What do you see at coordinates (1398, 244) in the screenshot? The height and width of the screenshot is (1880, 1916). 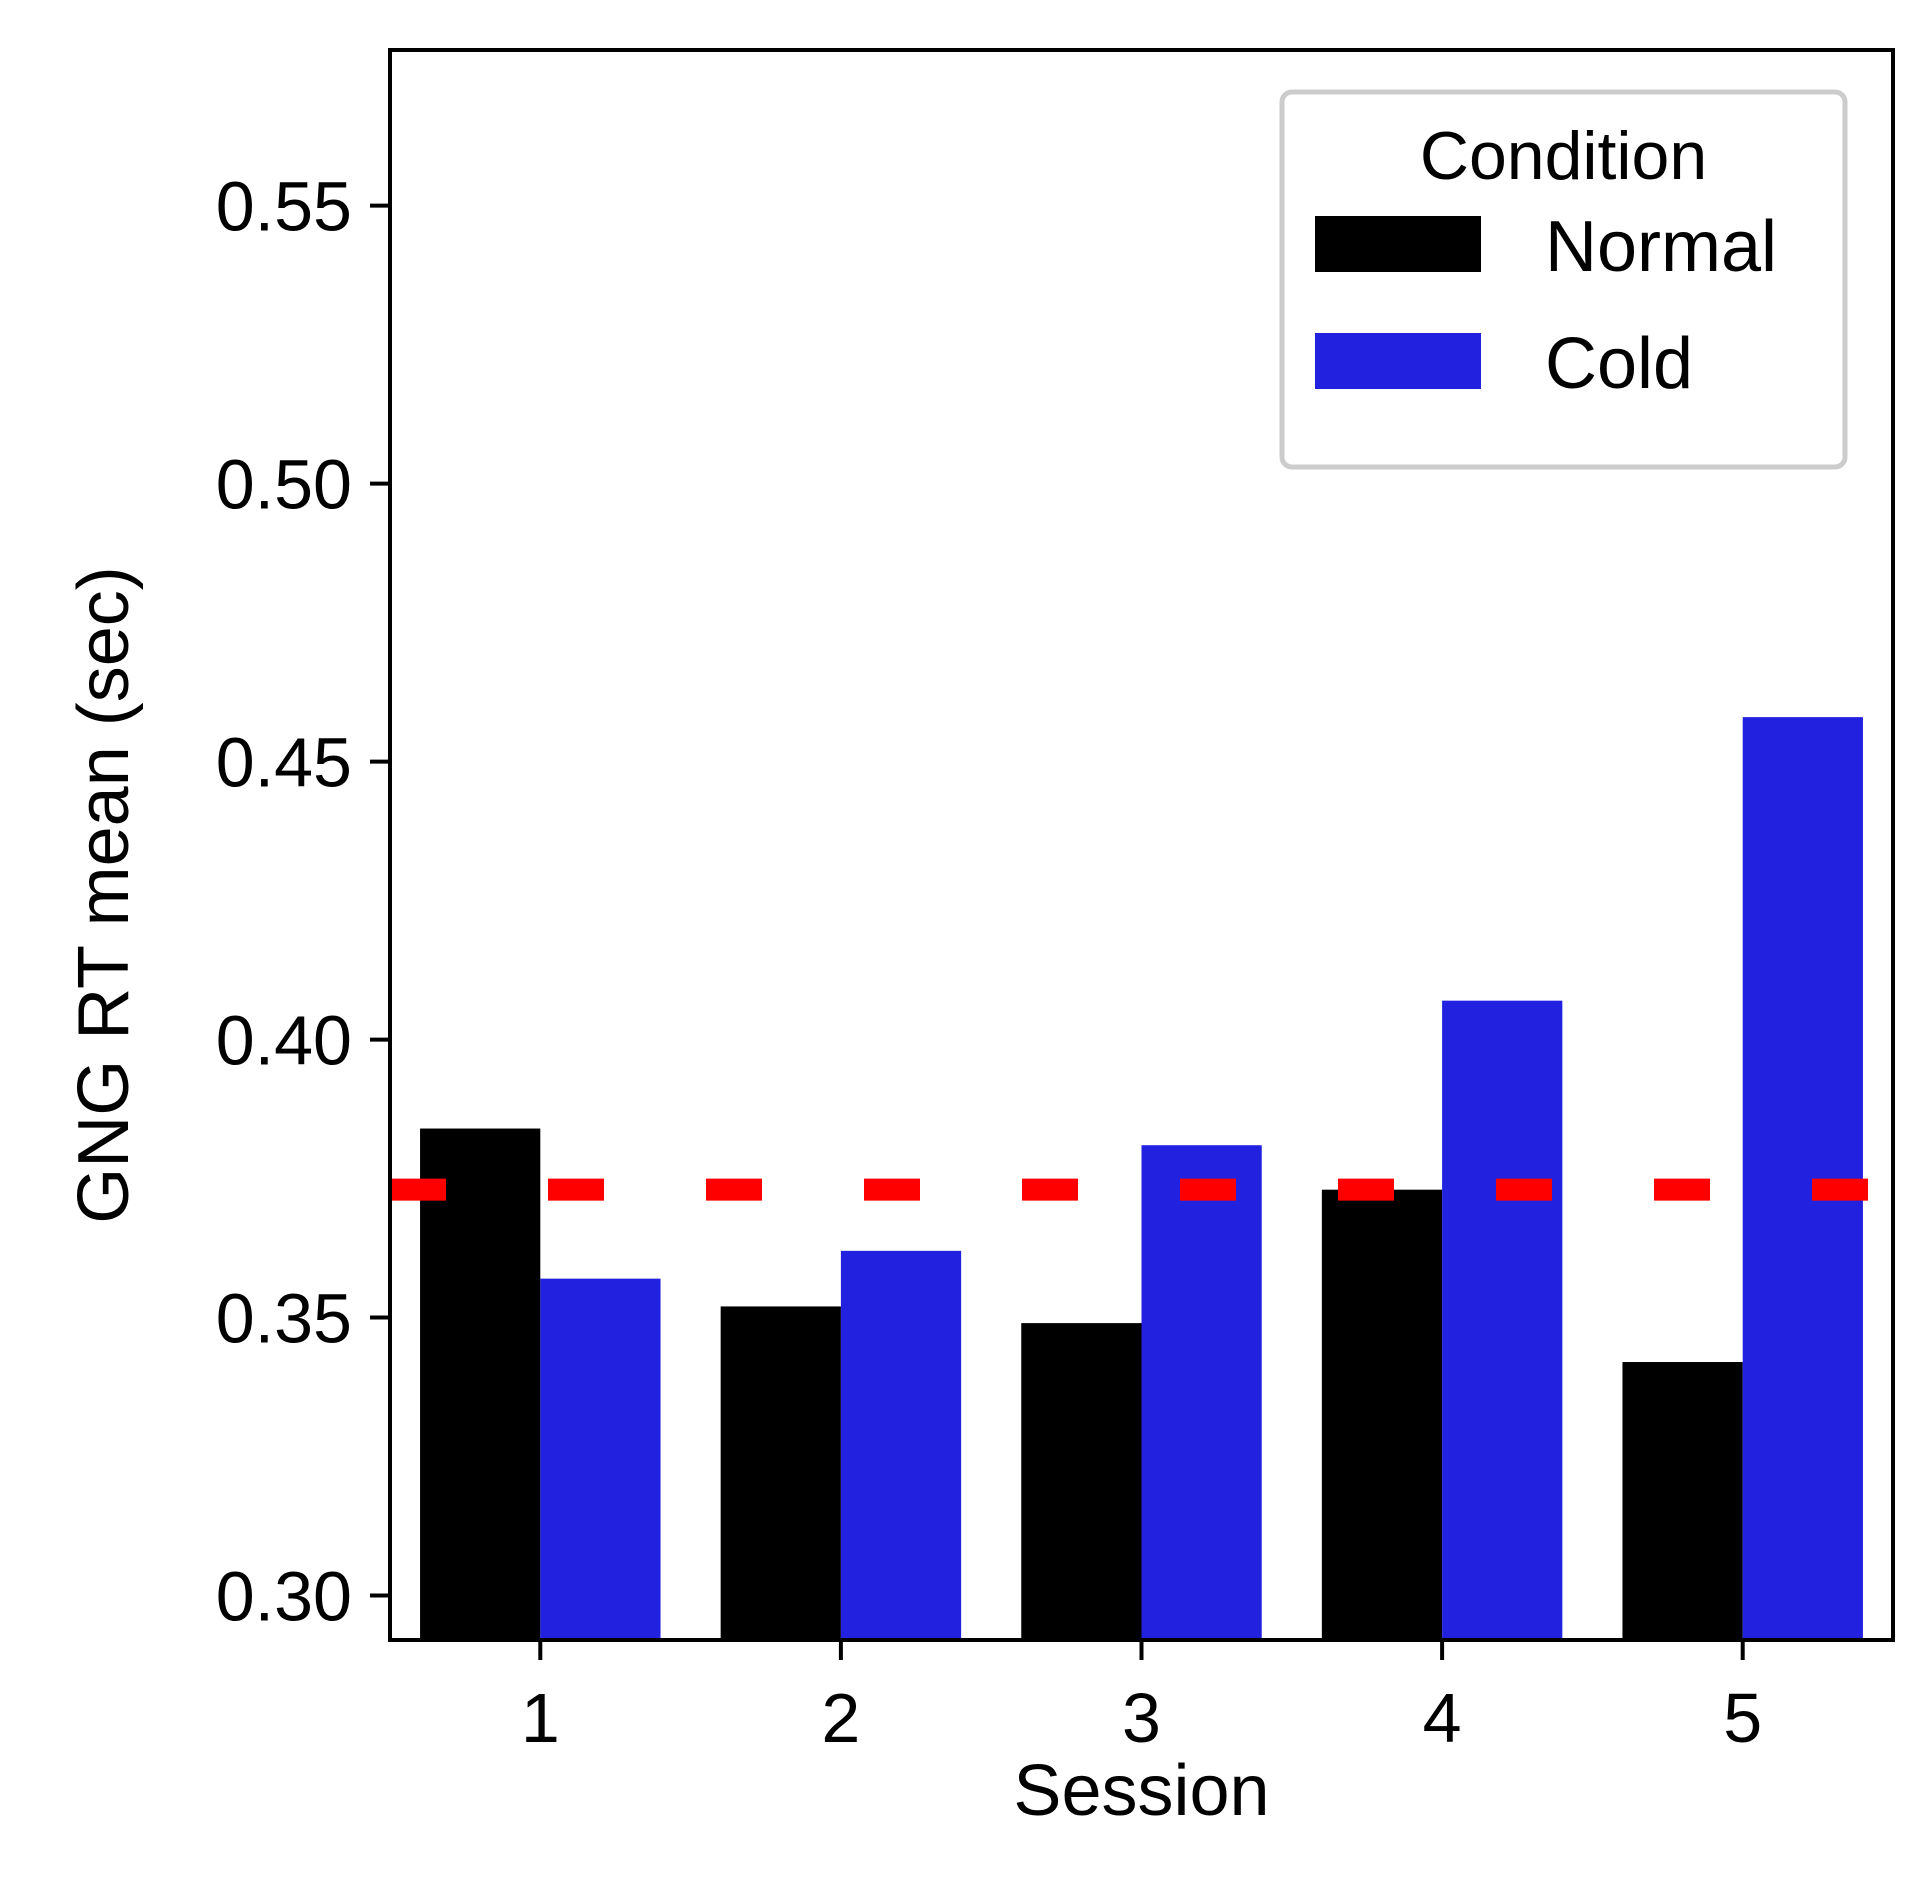 I see `legend-swatch-normal` at bounding box center [1398, 244].